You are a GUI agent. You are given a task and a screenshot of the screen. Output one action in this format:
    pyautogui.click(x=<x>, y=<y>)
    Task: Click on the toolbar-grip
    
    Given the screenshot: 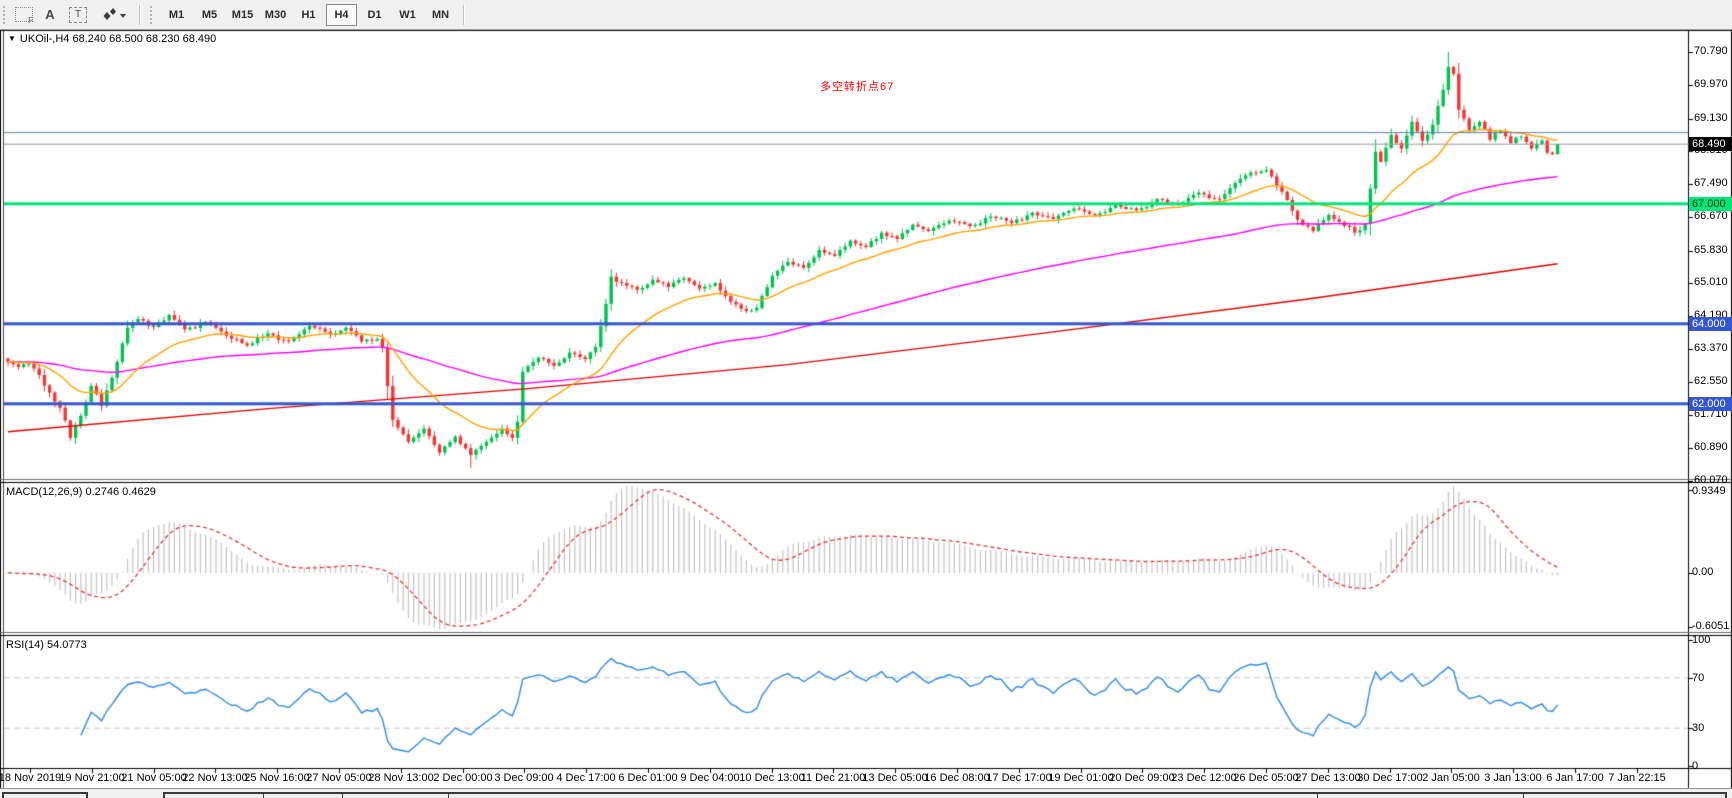 What is the action you would take?
    pyautogui.click(x=6, y=14)
    